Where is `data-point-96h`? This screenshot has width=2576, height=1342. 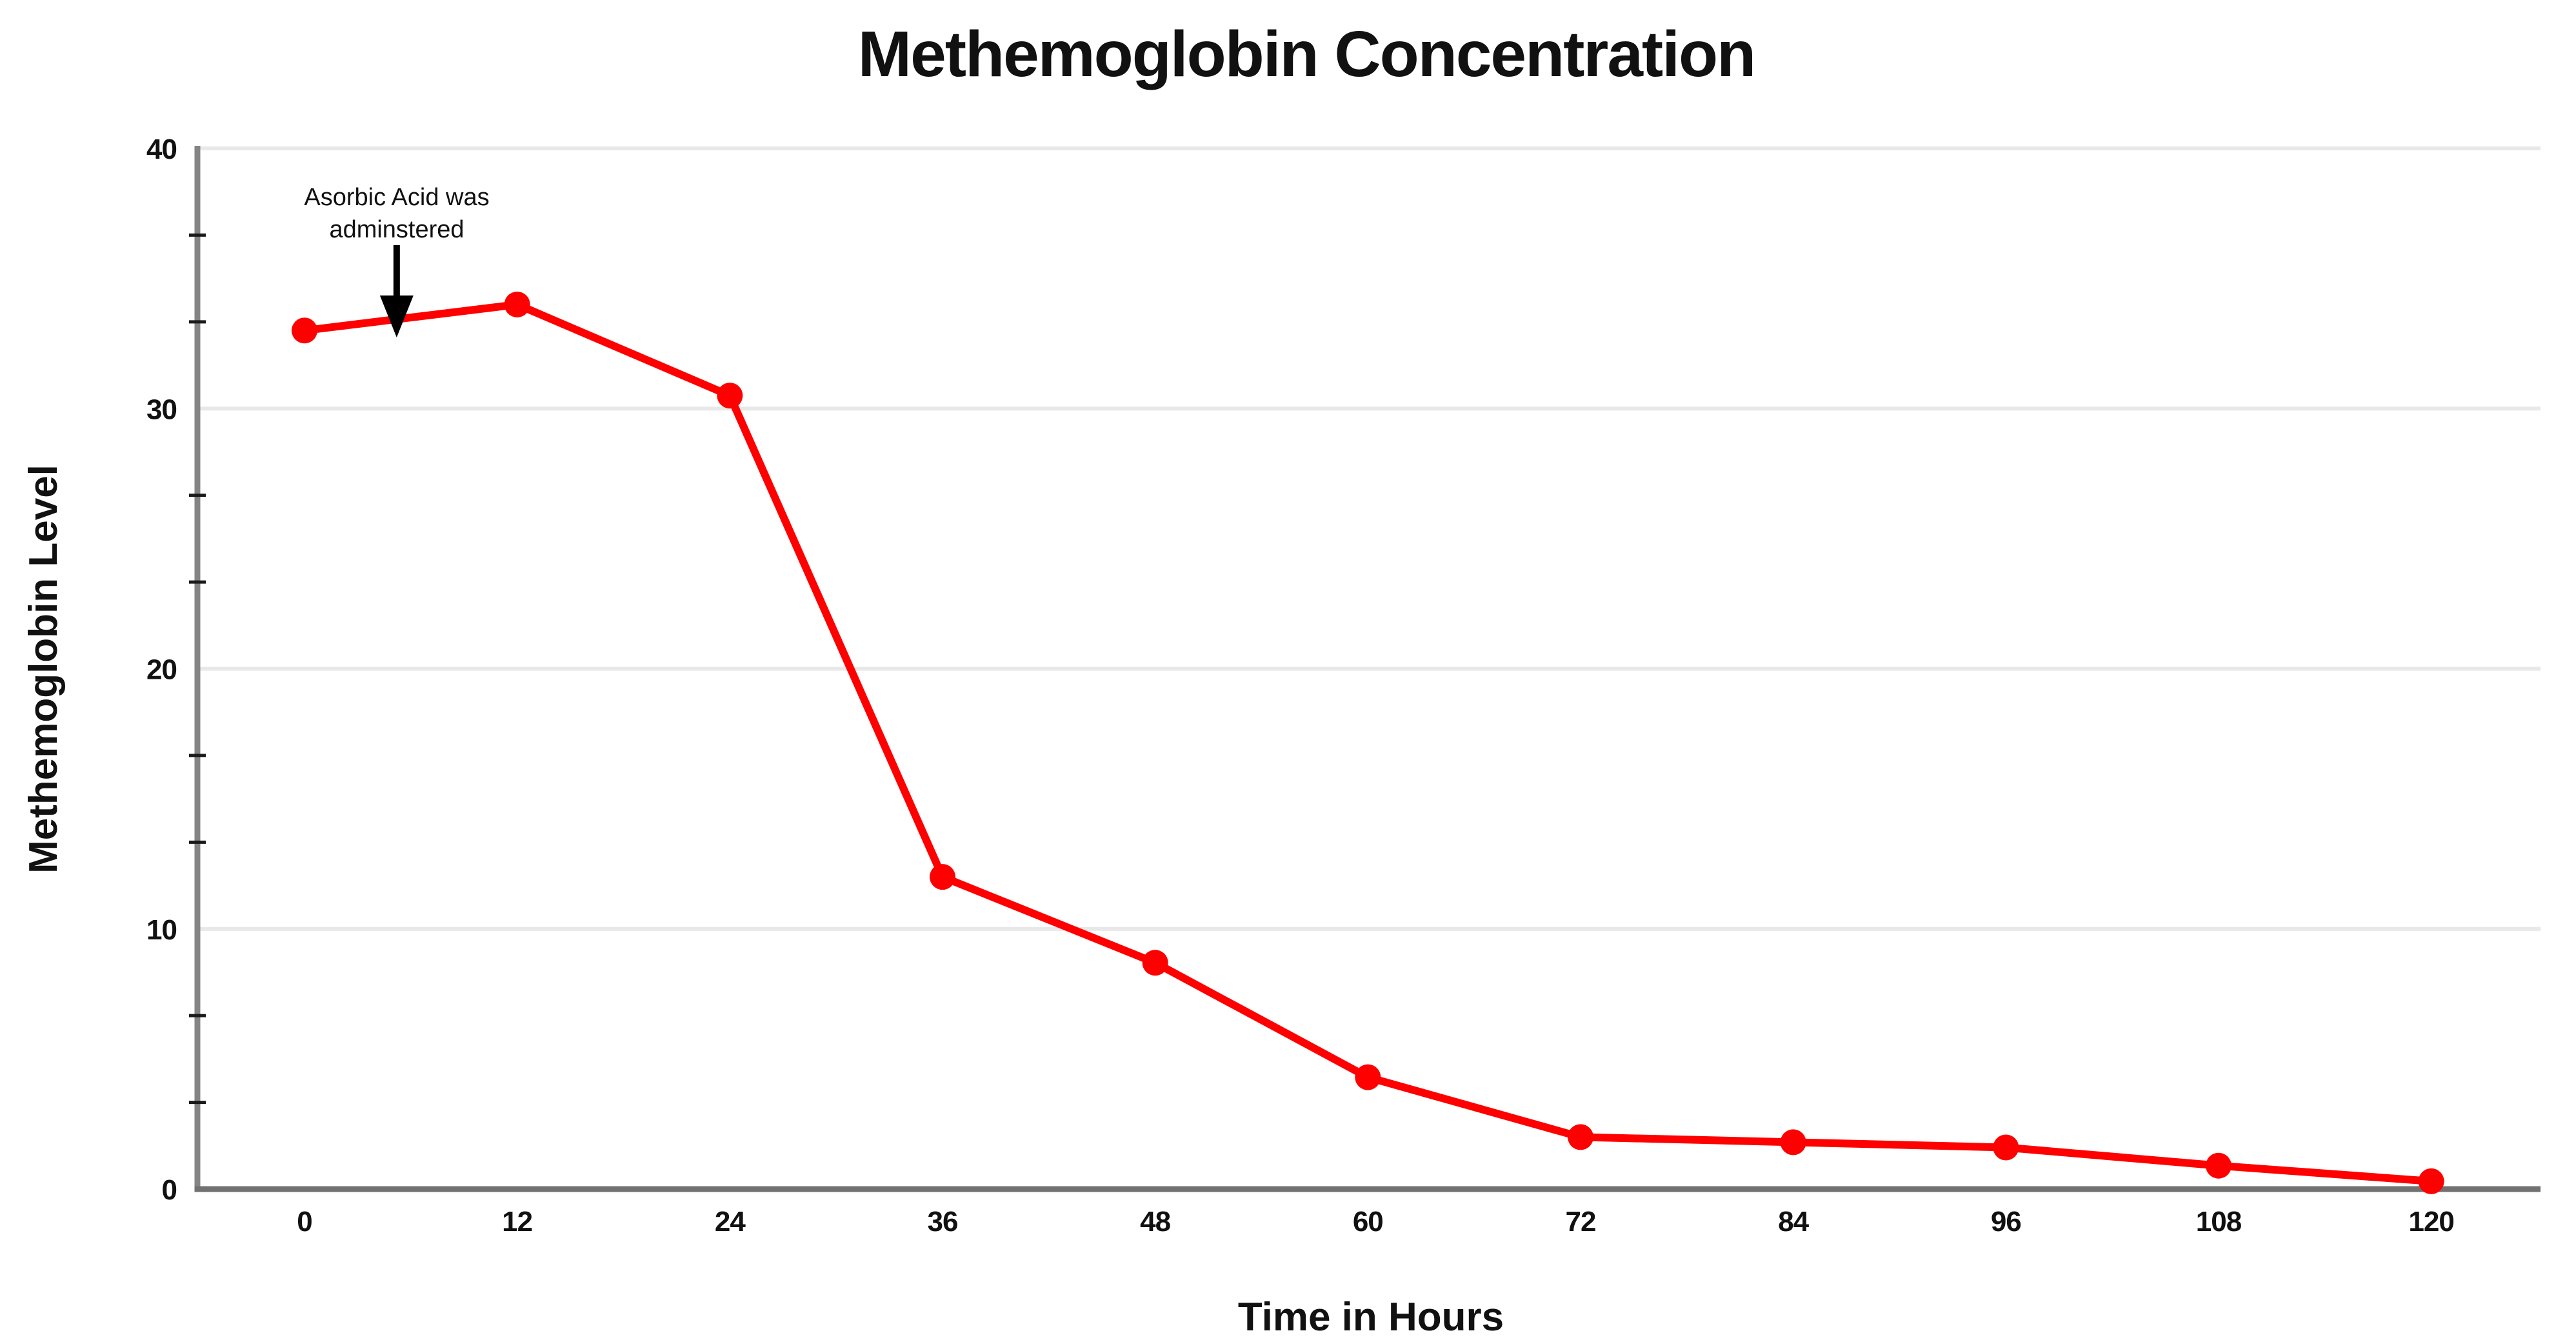
data-point-96h is located at coordinates (2006, 1147).